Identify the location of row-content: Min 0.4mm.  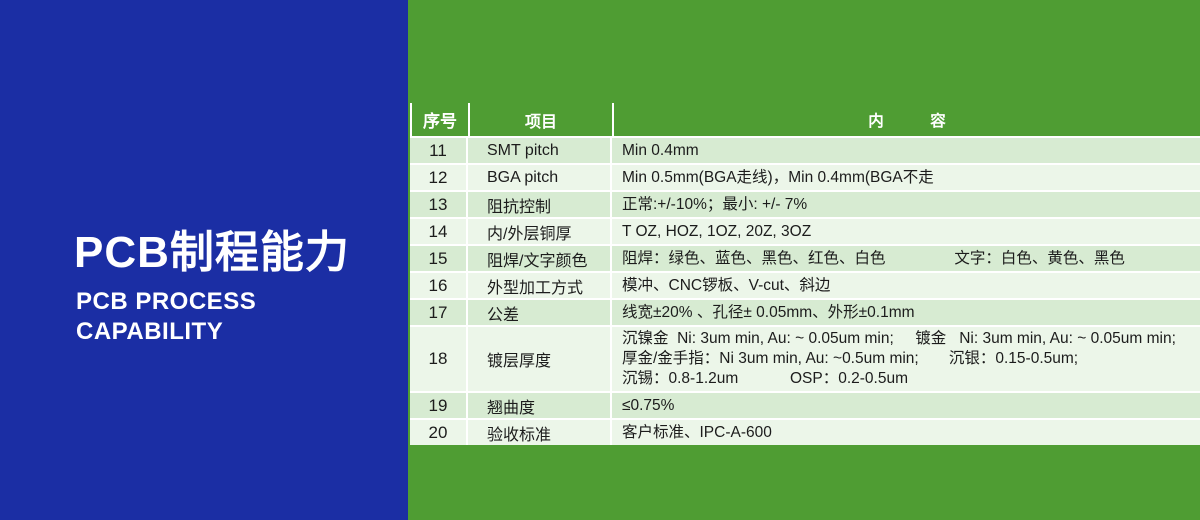
(660, 150).